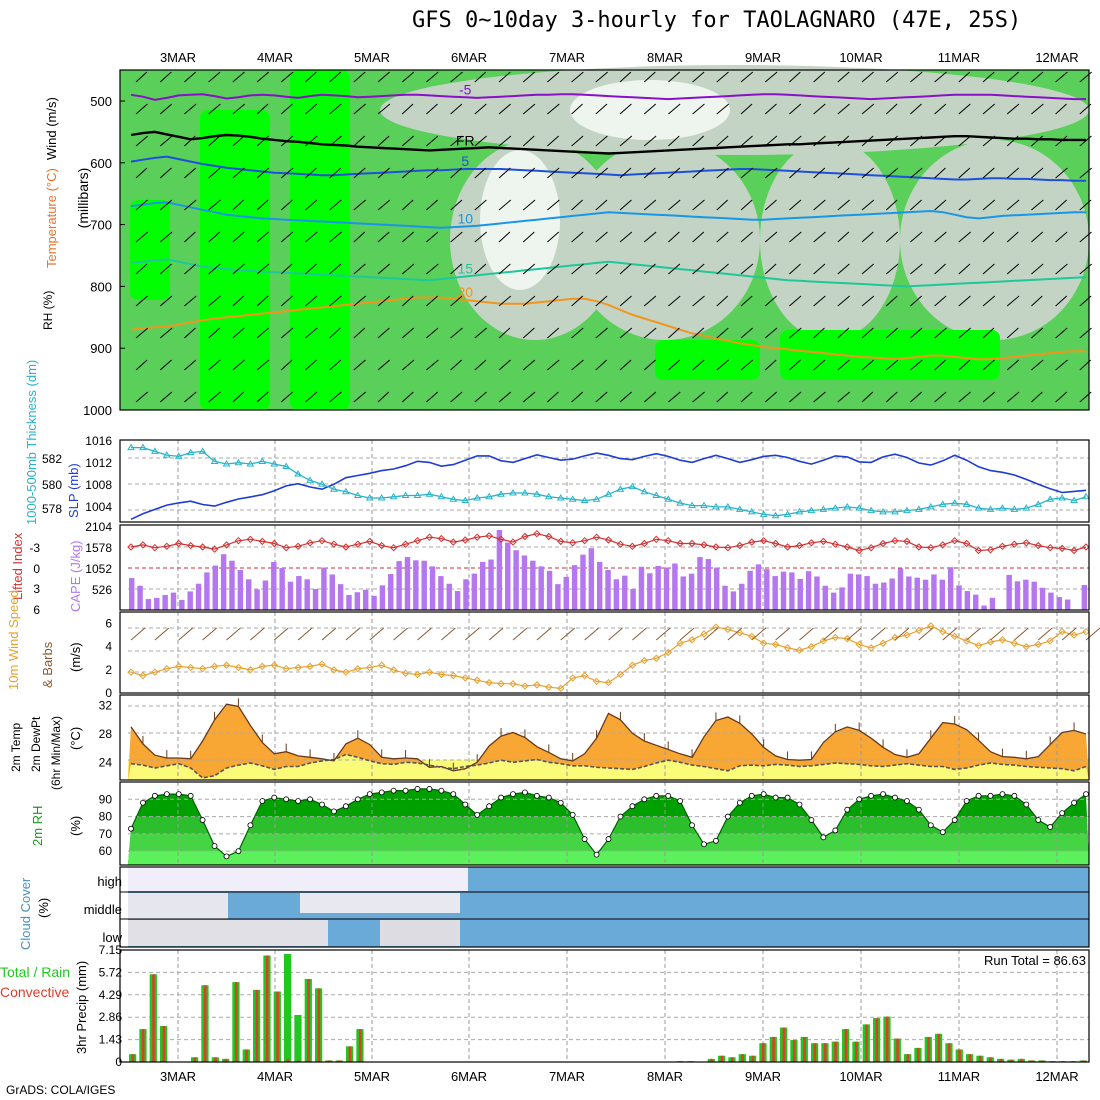  I want to click on pressure-tick: 900, so click(101, 348).